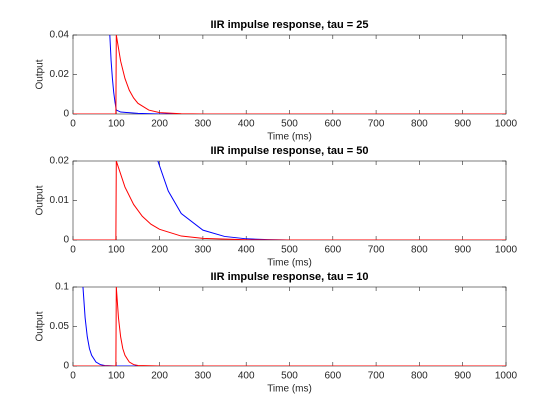 The image size is (560, 420). Describe the element at coordinates (289, 151) in the screenshot. I see `chart-title: IIR impulse response, tau = 50` at that location.